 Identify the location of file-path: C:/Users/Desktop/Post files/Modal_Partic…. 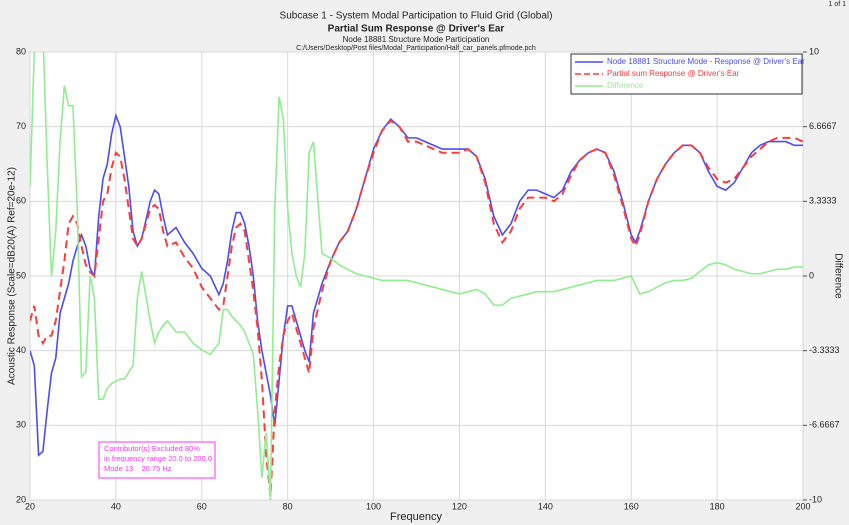
(416, 48).